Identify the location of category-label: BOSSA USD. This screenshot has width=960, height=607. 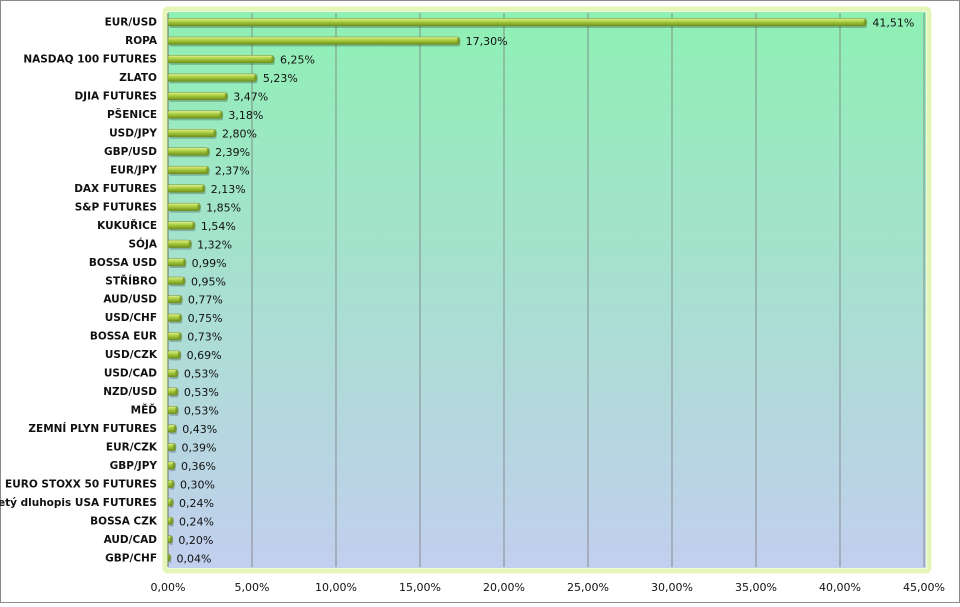
(123, 263).